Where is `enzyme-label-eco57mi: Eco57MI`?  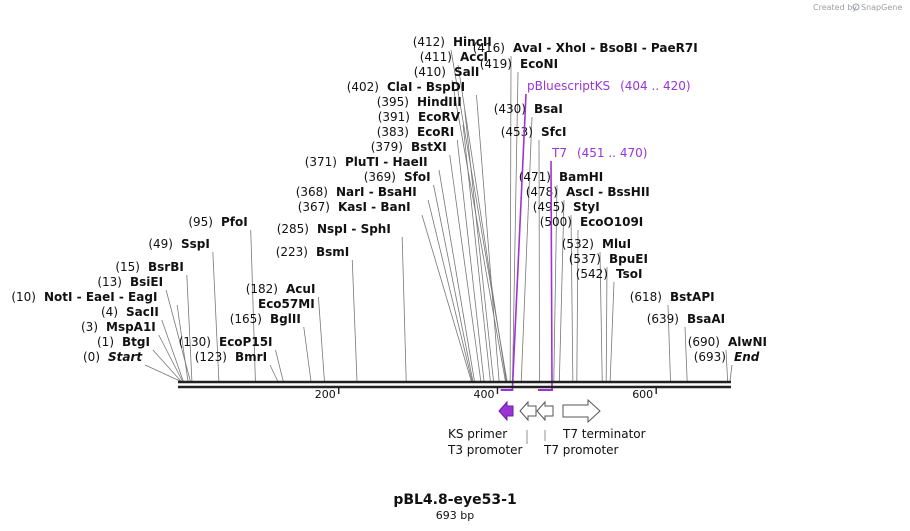
enzyme-label-eco57mi: Eco57MI is located at coordinates (286, 304).